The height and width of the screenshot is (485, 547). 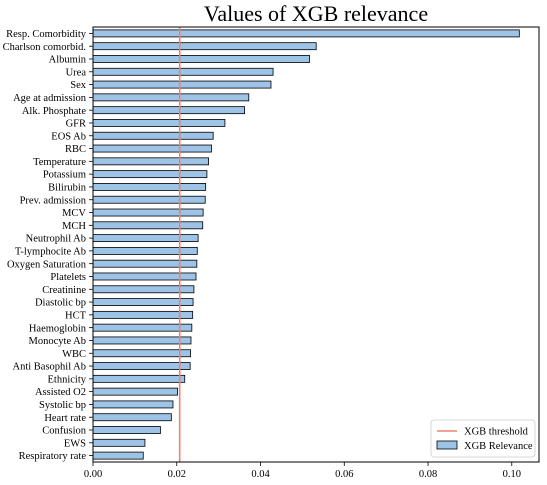 I want to click on y-tick-label: Alk. Phosphate, so click(x=54, y=111).